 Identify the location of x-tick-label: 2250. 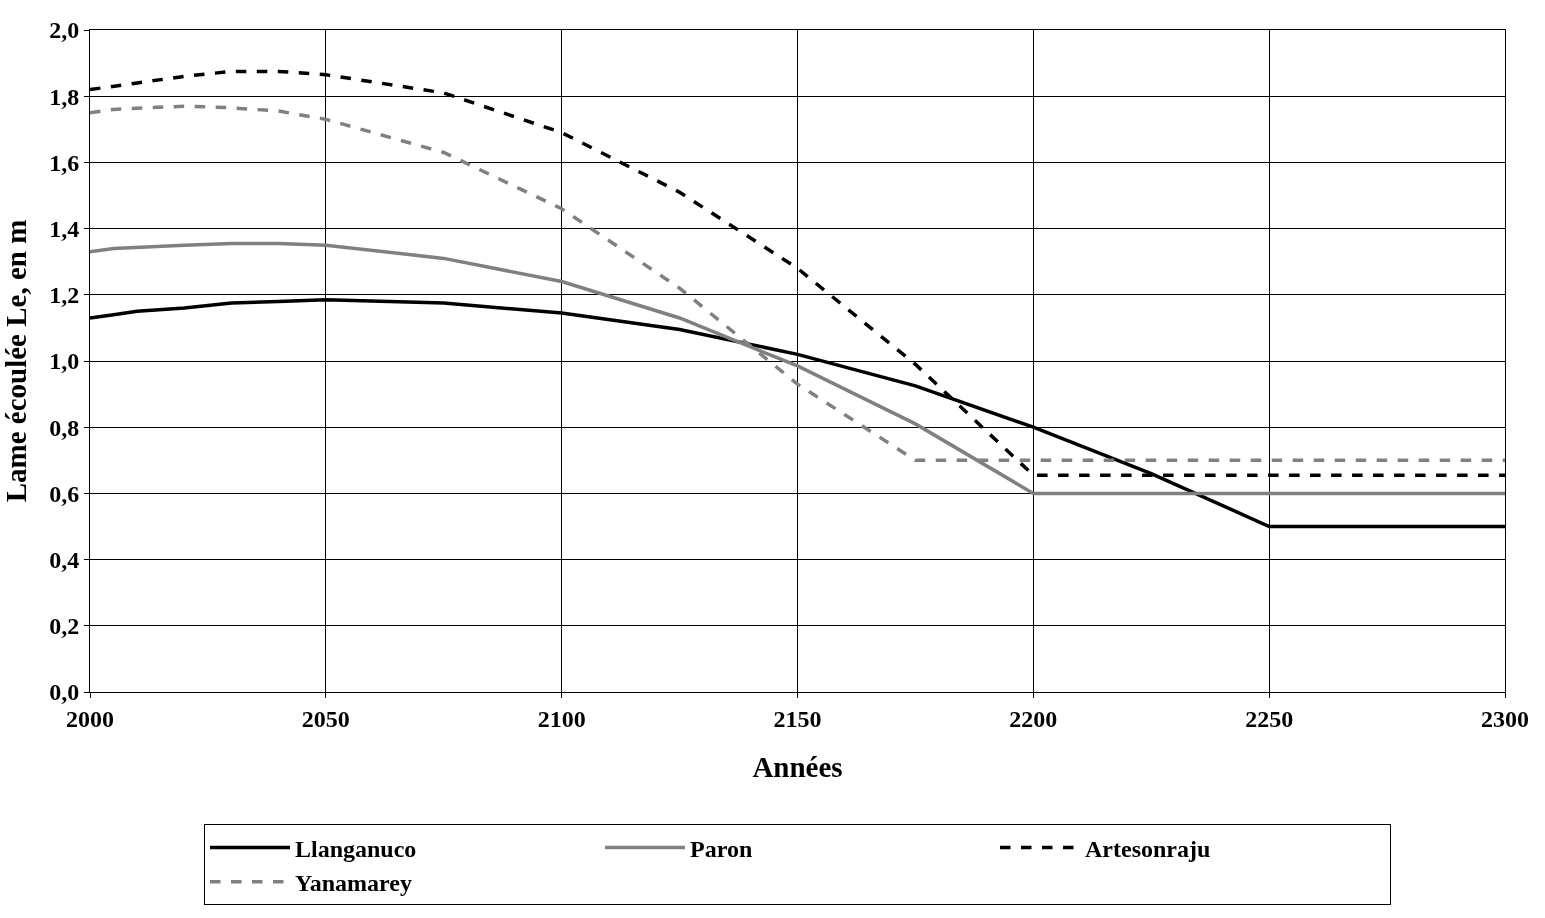
(1269, 718).